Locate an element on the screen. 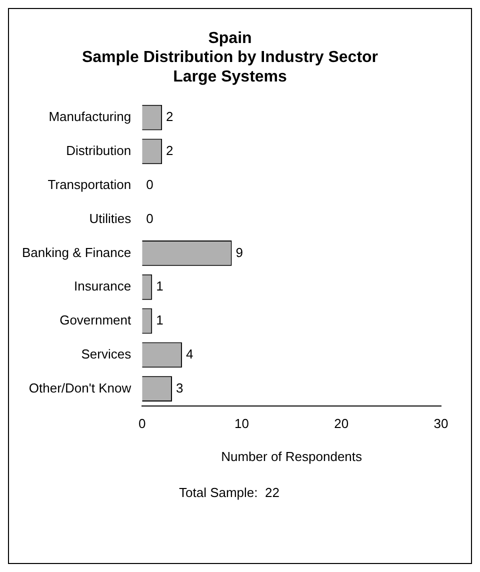  x-axis-title: Number of Respondents is located at coordinates (292, 456).